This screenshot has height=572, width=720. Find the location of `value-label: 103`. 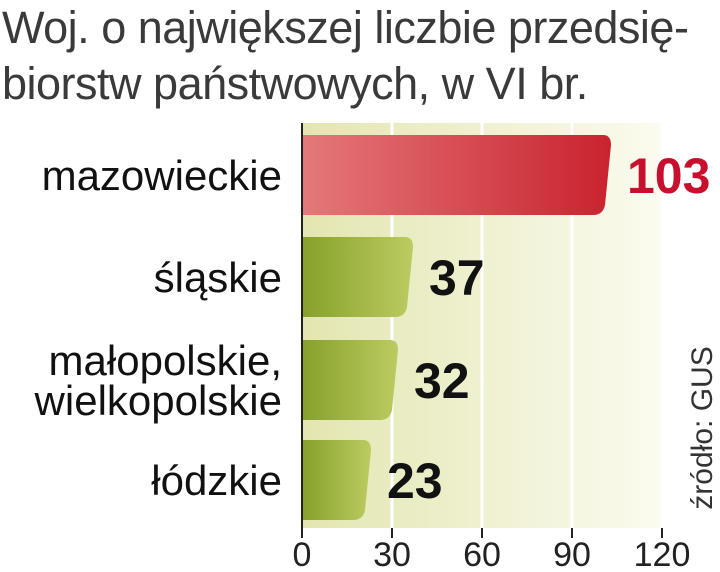

value-label: 103 is located at coordinates (668, 176).